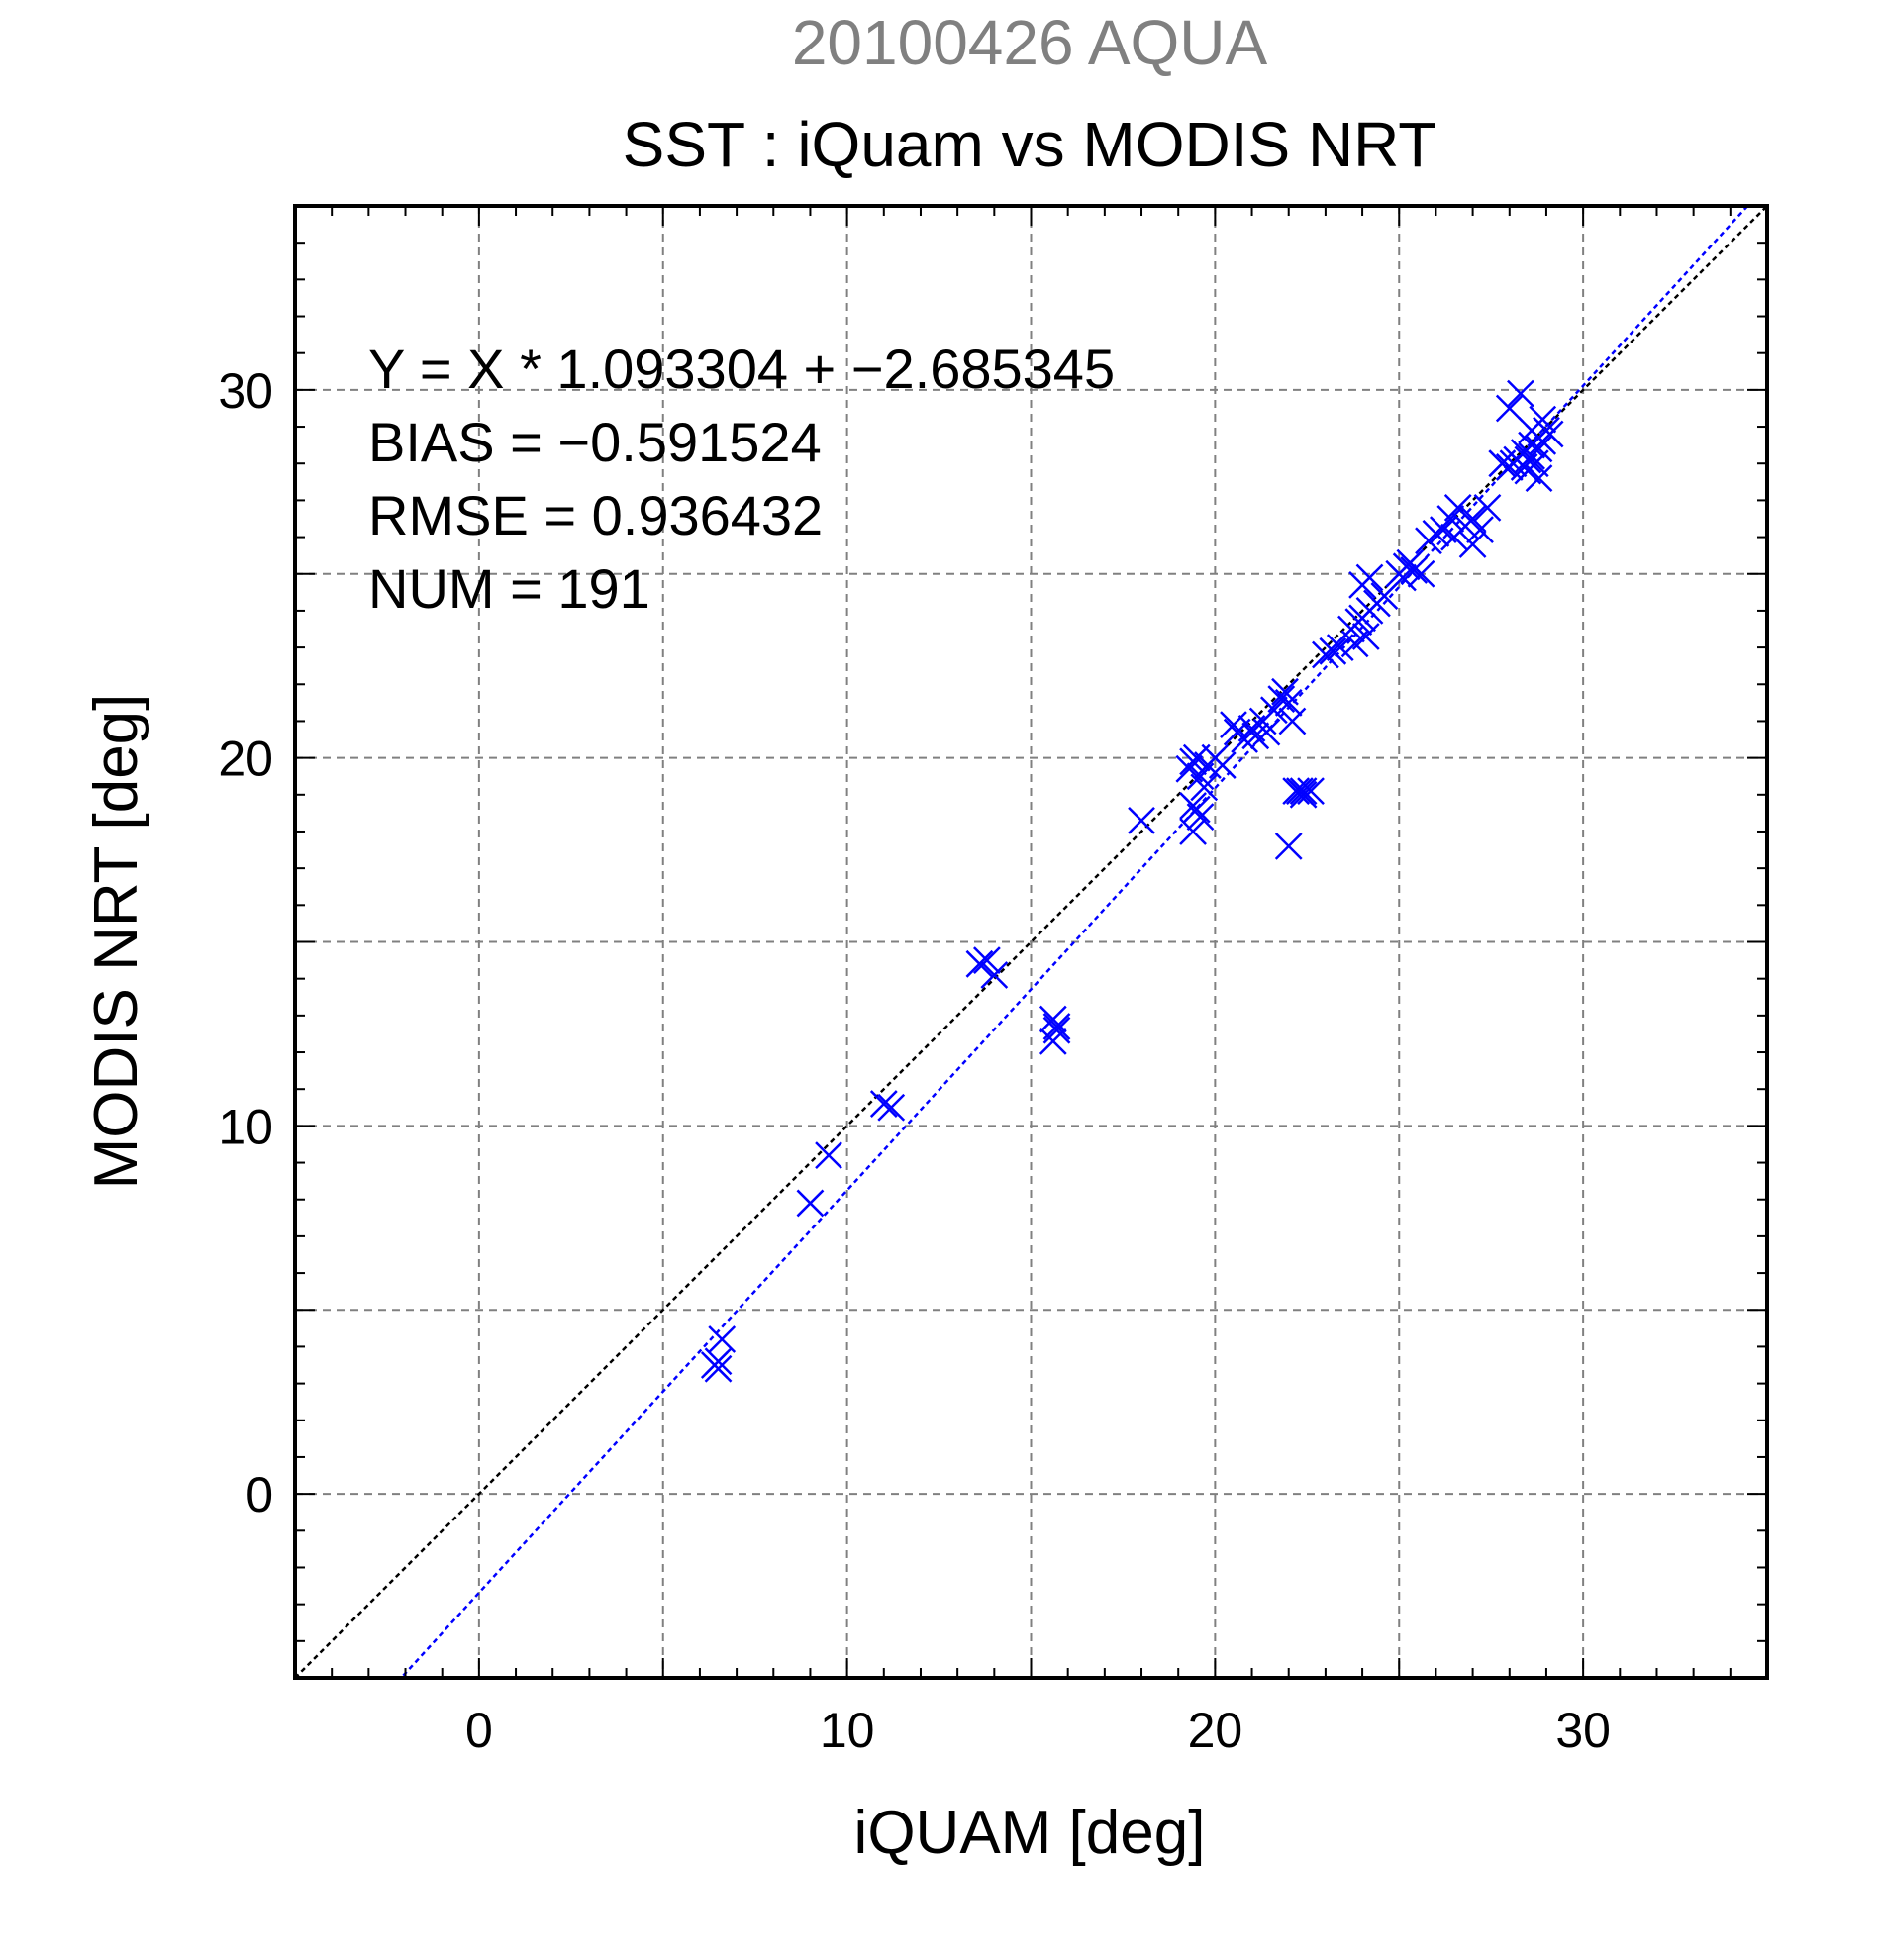 This screenshot has height=1960, width=1881. Describe the element at coordinates (595, 515) in the screenshot. I see `rmse-label: RMSE = 0.936432` at that location.